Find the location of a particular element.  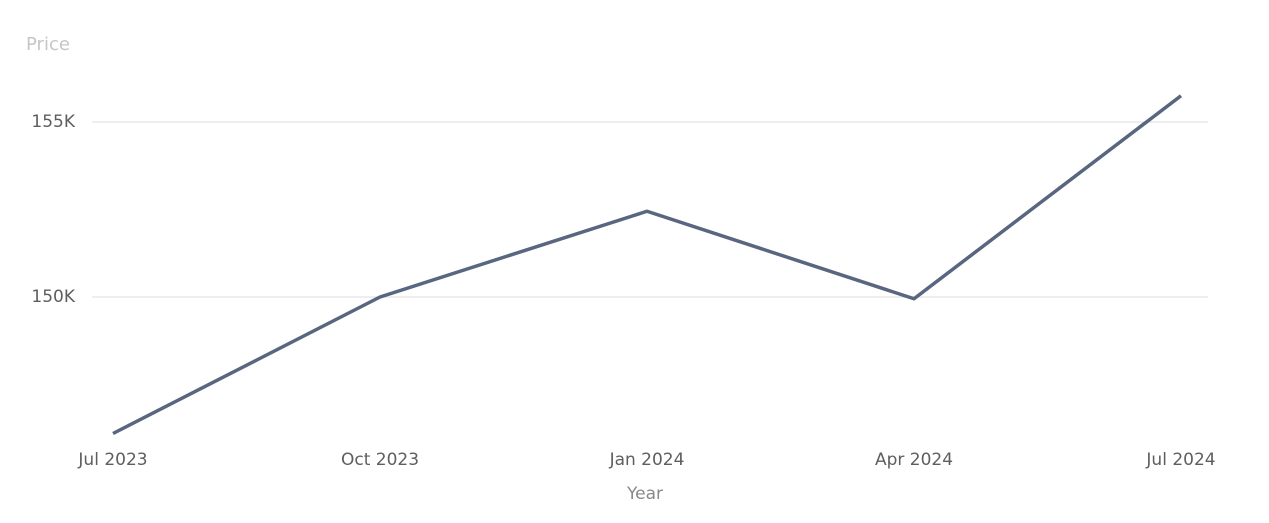

y-tick-label: 150K is located at coordinates (53, 297).